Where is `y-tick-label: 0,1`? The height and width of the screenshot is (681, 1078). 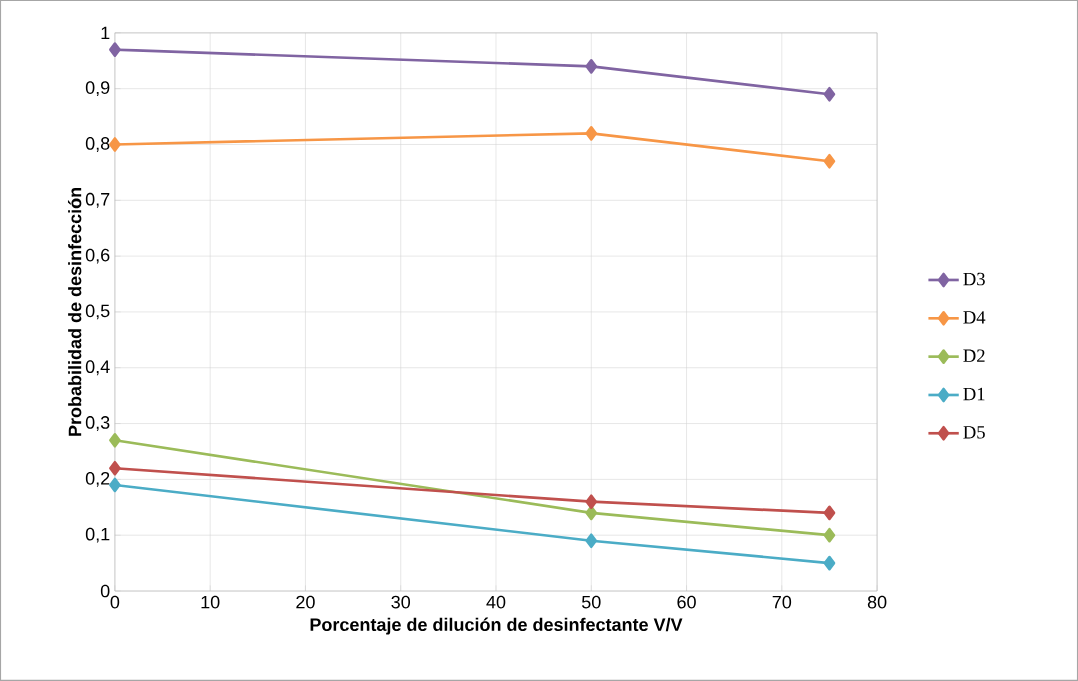 y-tick-label: 0,1 is located at coordinates (97, 535).